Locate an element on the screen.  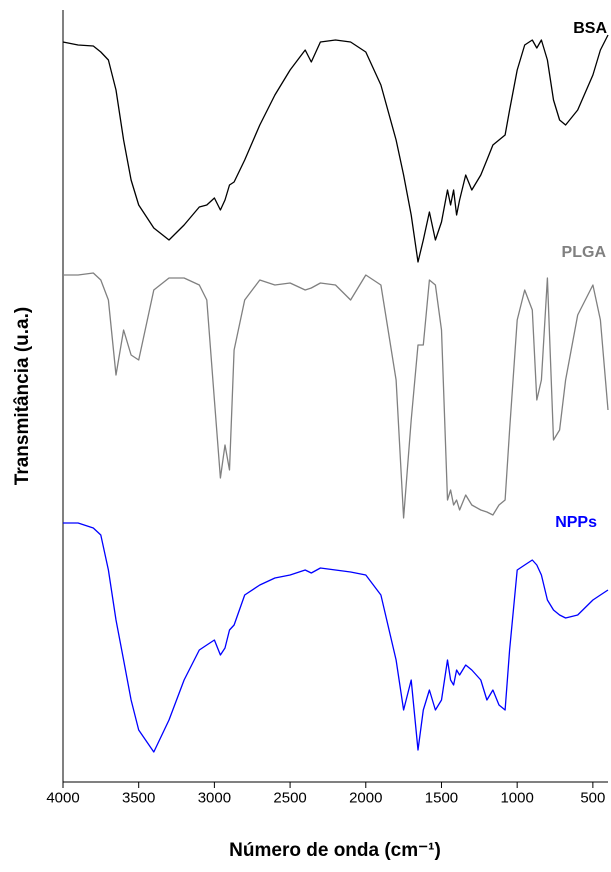
series-label: BSA is located at coordinates (590, 28).